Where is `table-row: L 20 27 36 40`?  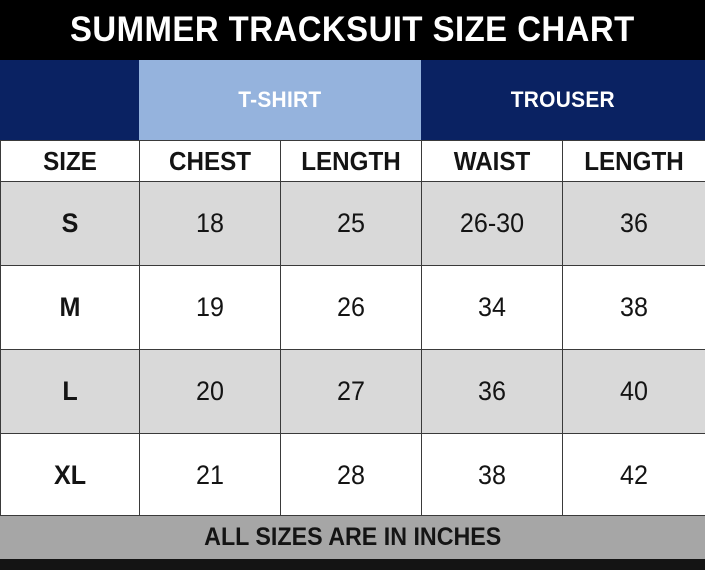
table-row: L 20 27 36 40 is located at coordinates (352, 391).